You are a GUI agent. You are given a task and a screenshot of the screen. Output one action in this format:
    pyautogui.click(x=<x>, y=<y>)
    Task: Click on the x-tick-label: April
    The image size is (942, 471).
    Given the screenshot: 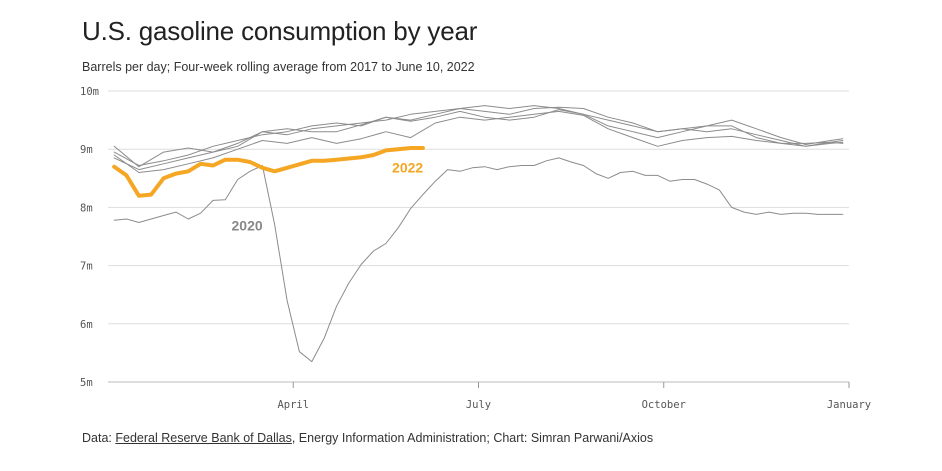 What is the action you would take?
    pyautogui.click(x=293, y=405)
    